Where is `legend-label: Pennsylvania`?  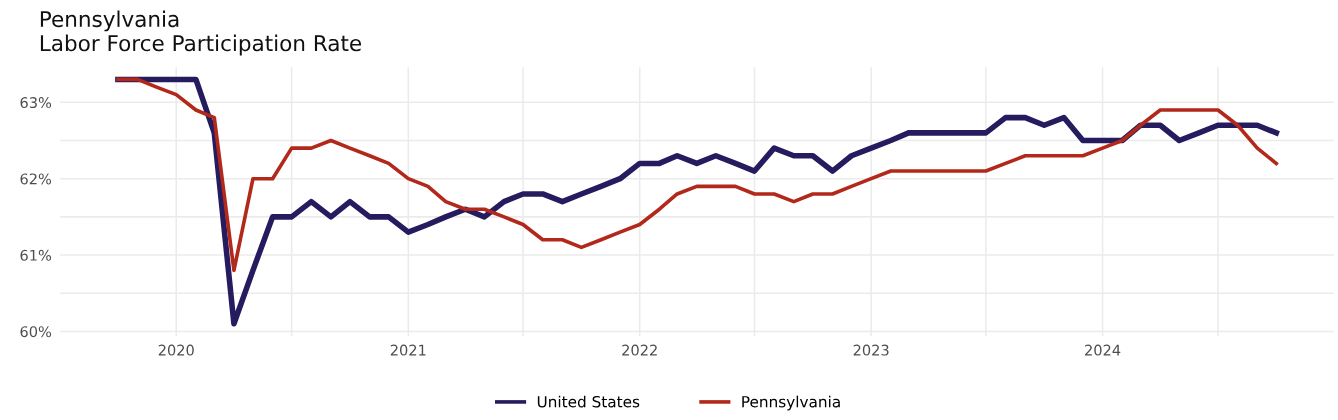 legend-label: Pennsylvania is located at coordinates (791, 403).